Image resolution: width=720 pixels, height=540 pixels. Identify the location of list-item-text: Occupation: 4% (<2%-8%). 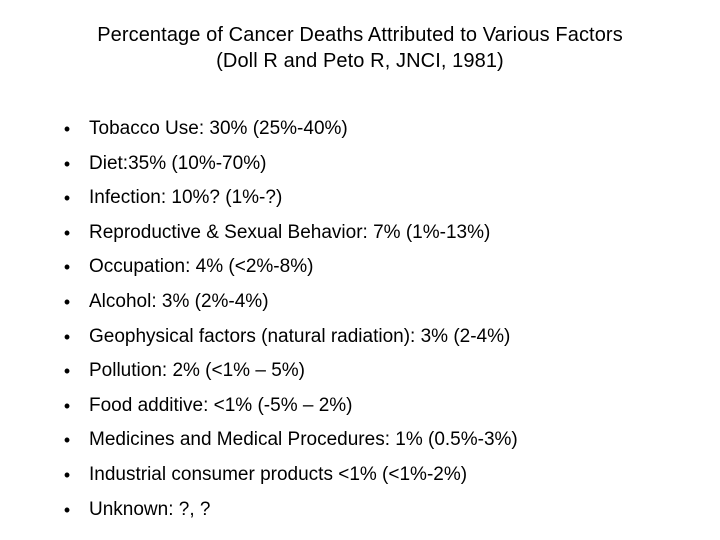
(201, 267).